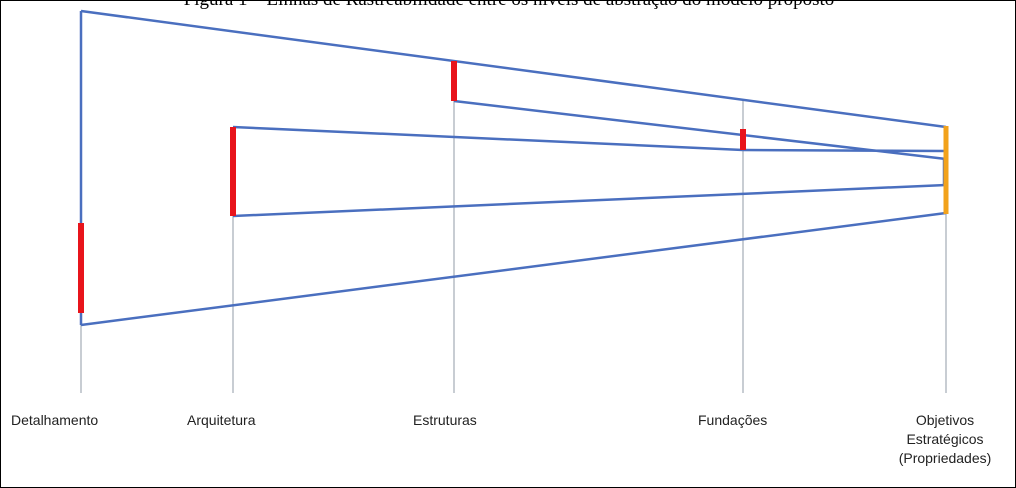  I want to click on trace-estruturas, so click(699, 111).